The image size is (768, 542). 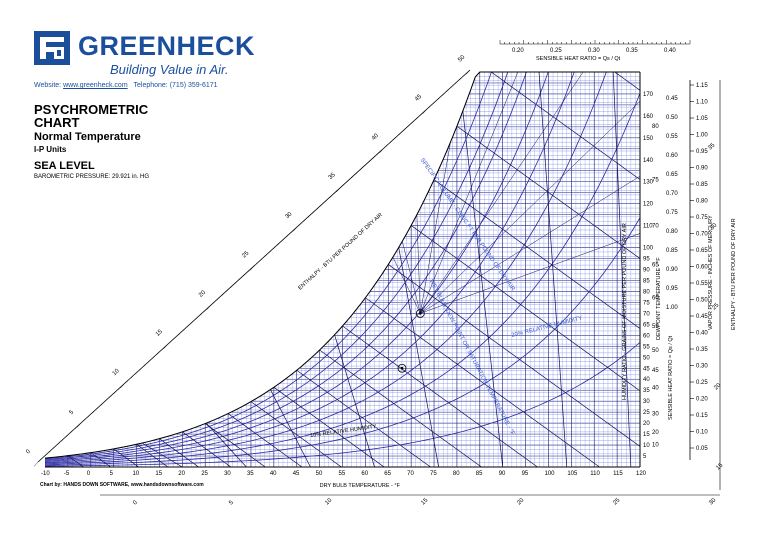 What do you see at coordinates (648, 227) in the screenshot?
I see `y-tick-label: 110` at bounding box center [648, 227].